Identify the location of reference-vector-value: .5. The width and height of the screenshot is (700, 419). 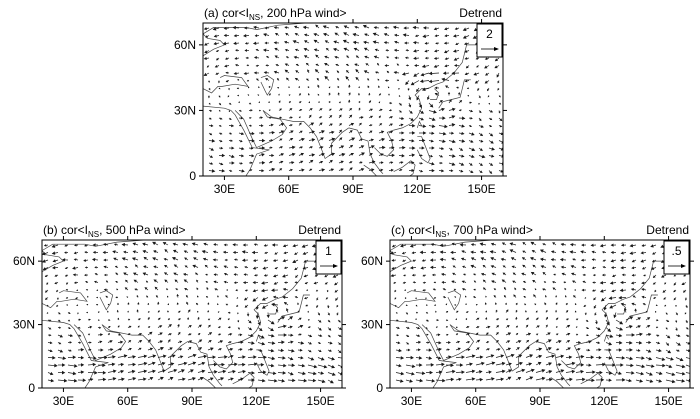
(676, 251).